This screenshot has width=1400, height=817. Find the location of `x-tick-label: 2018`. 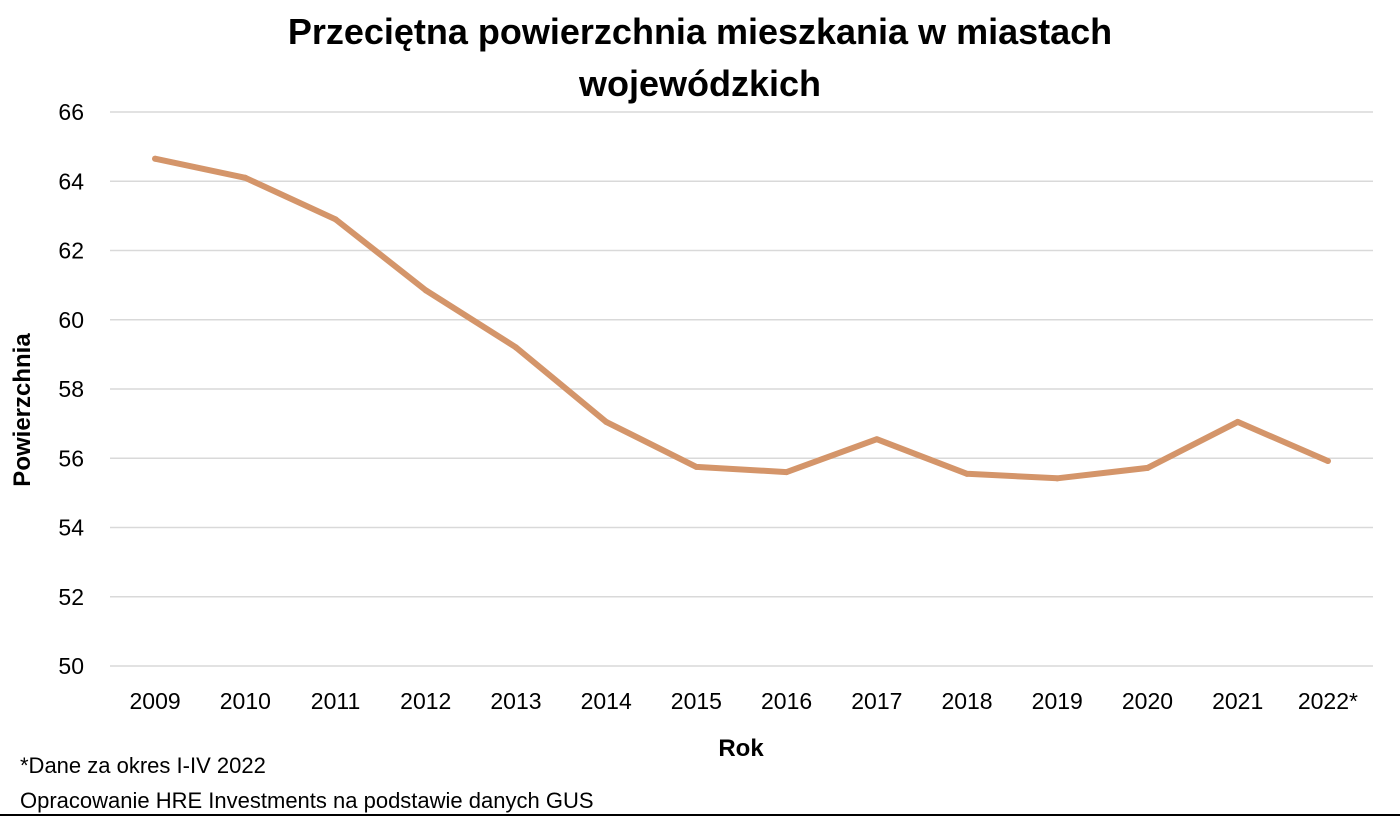

x-tick-label: 2018 is located at coordinates (966, 701).